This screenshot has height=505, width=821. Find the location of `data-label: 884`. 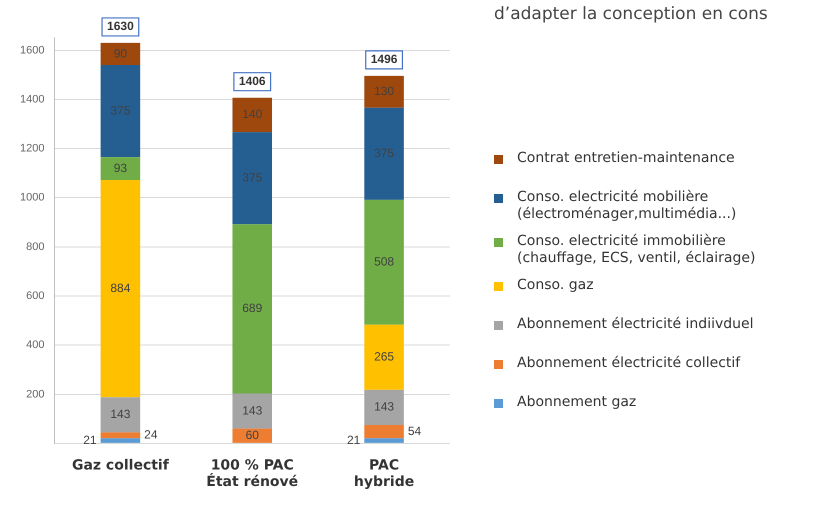

data-label: 884 is located at coordinates (120, 287).